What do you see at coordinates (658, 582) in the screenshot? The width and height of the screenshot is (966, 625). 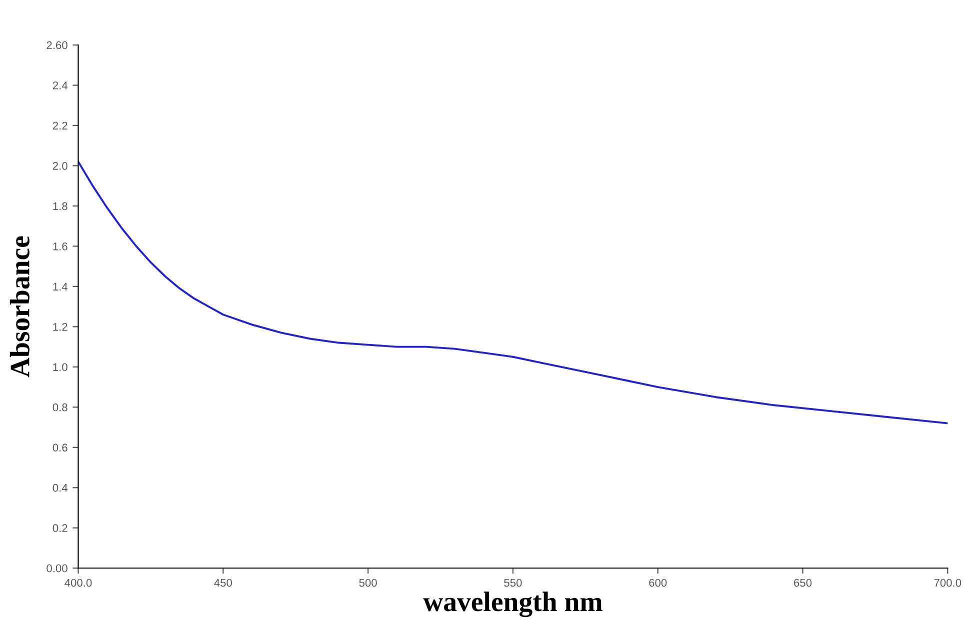 I see `x-tick-label: 600` at bounding box center [658, 582].